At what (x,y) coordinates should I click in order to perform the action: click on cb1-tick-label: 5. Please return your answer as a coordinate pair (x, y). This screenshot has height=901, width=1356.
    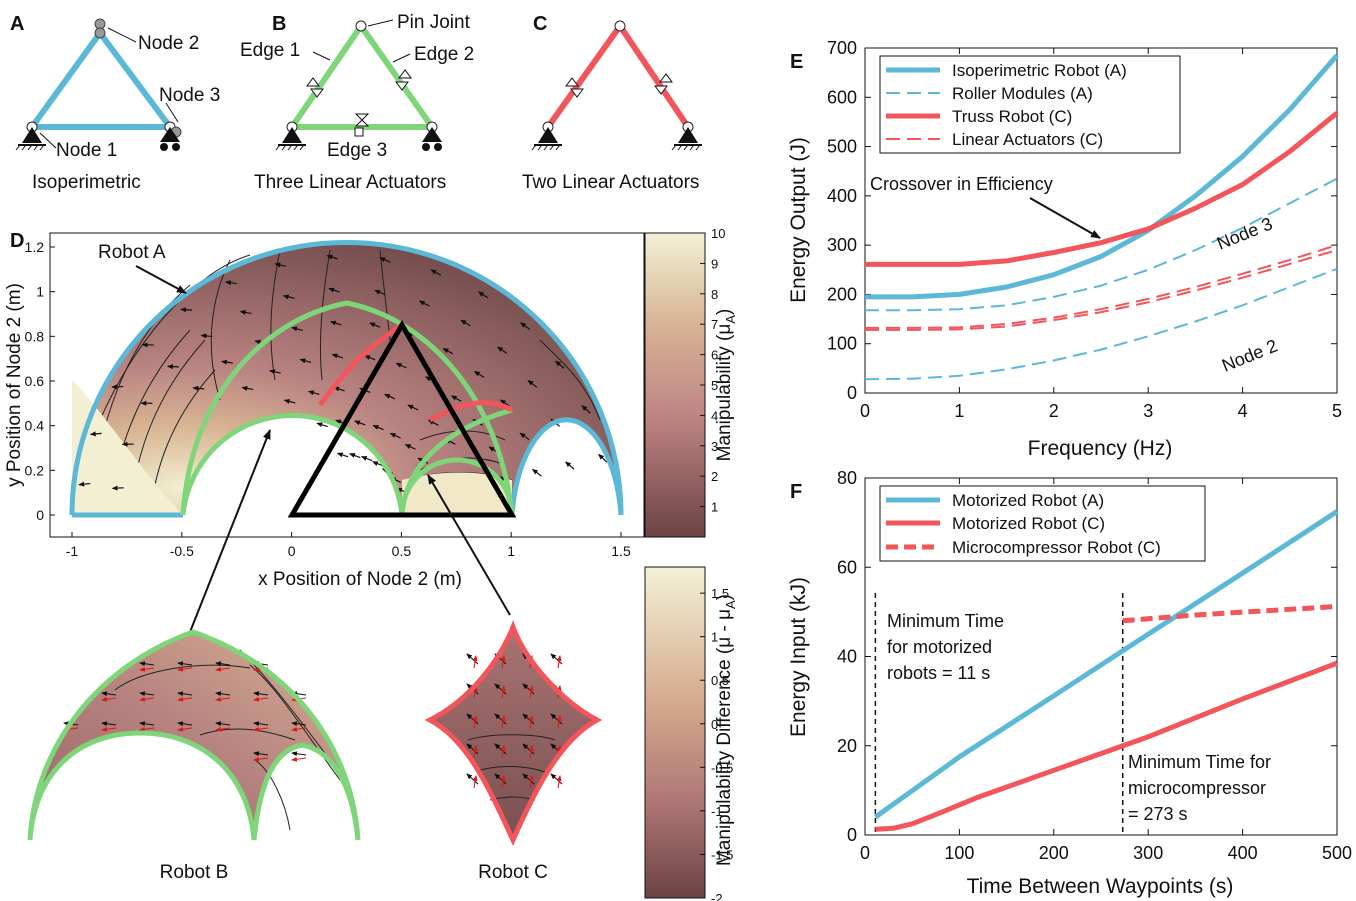
    Looking at the image, I should click on (714, 385).